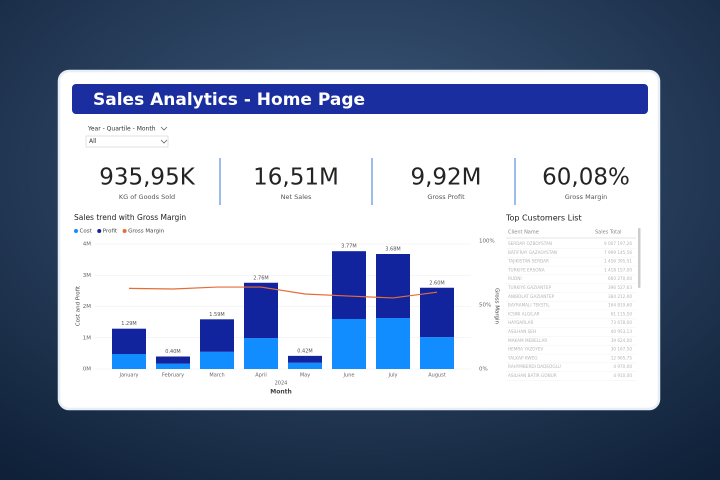  What do you see at coordinates (436, 283) in the screenshot?
I see `total-label: 2.60M` at bounding box center [436, 283].